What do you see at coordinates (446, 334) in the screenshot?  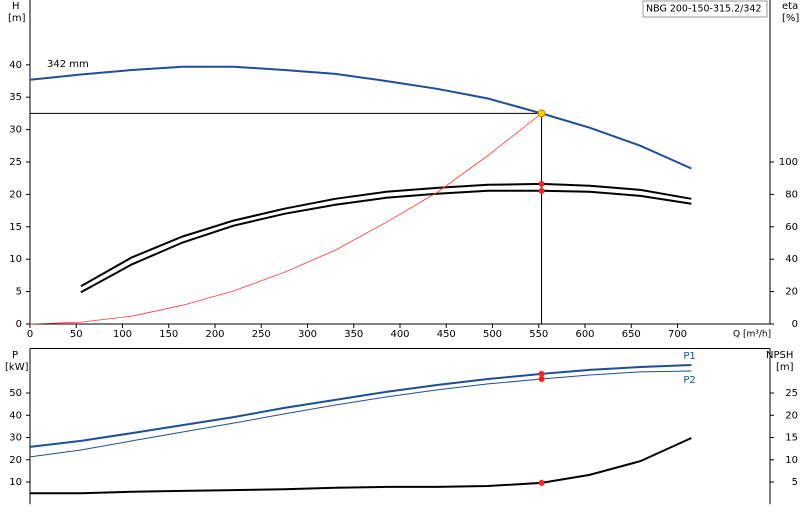 I see `x-tick-label: 450` at bounding box center [446, 334].